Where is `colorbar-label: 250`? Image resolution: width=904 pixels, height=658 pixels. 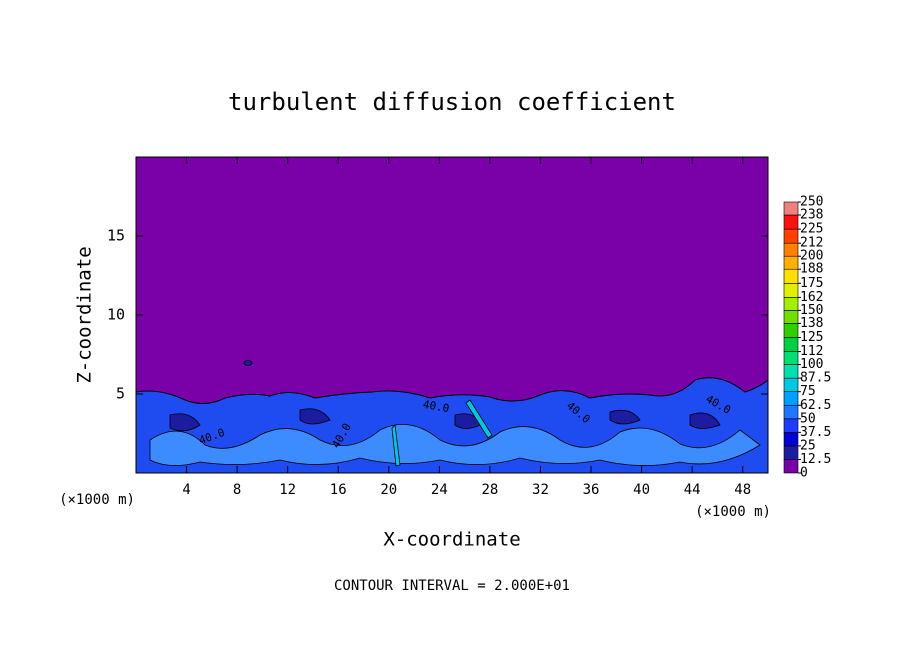 colorbar-label: 250 is located at coordinates (811, 202).